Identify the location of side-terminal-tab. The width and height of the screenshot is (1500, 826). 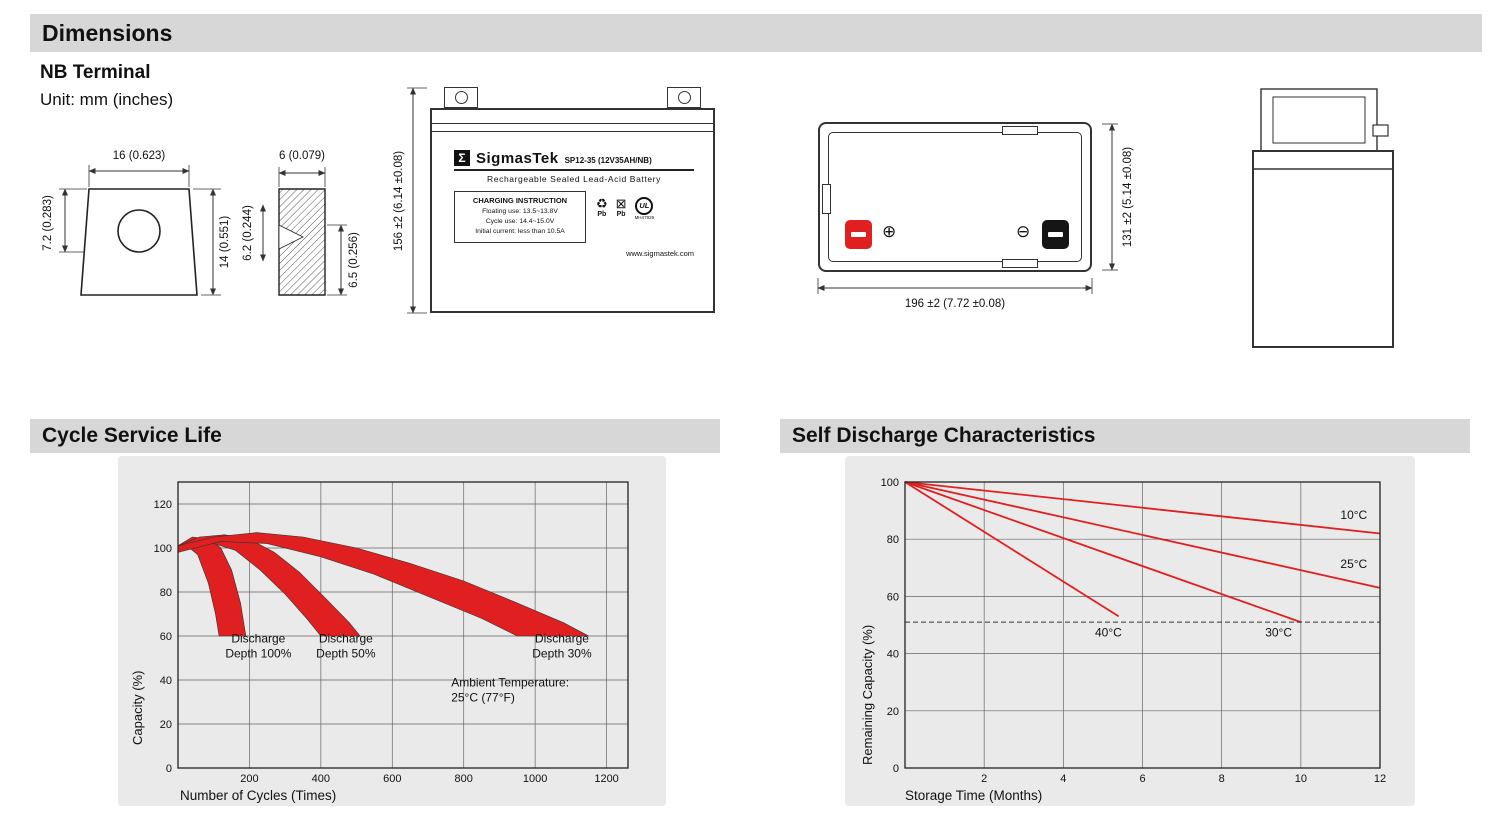
(1380, 130).